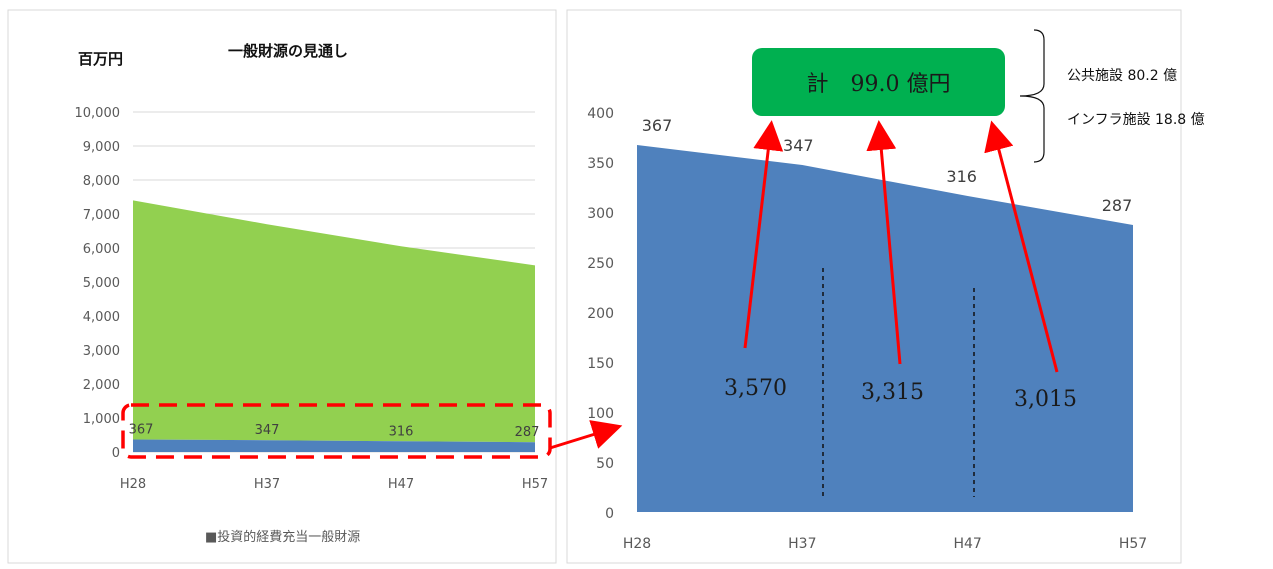  I want to click on left-y-tick-label: 1,000, so click(101, 419).